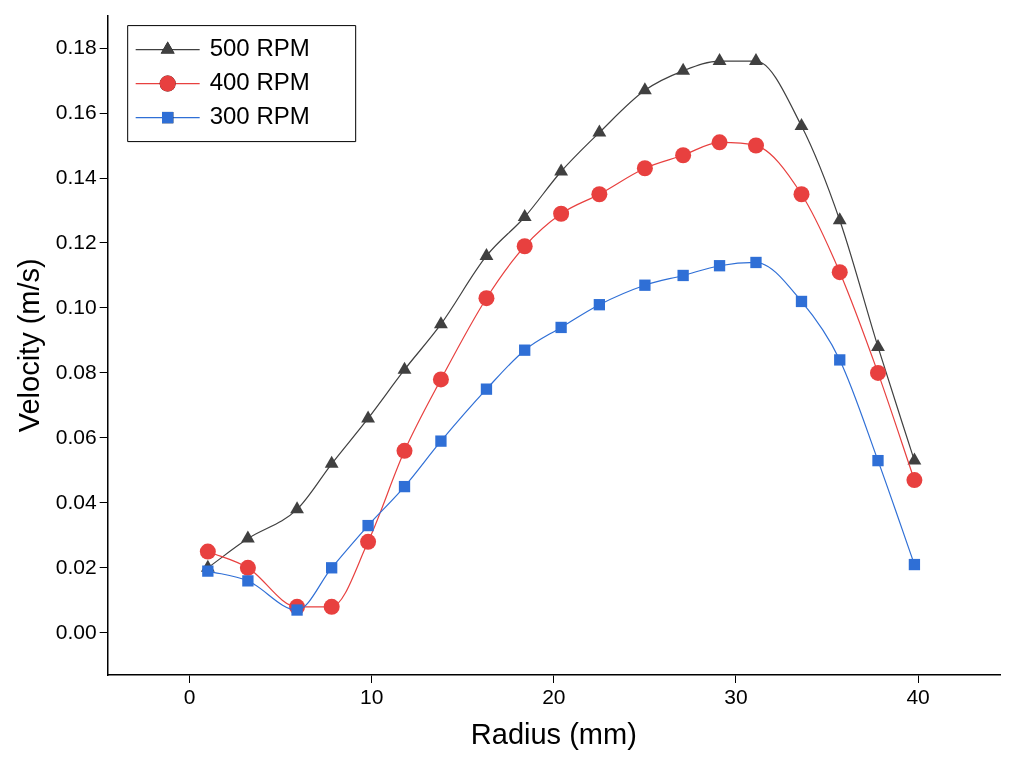 Image resolution: width=1012 pixels, height=765 pixels. Describe the element at coordinates (259, 48) in the screenshot. I see `legend-label: 500 RPM` at that location.